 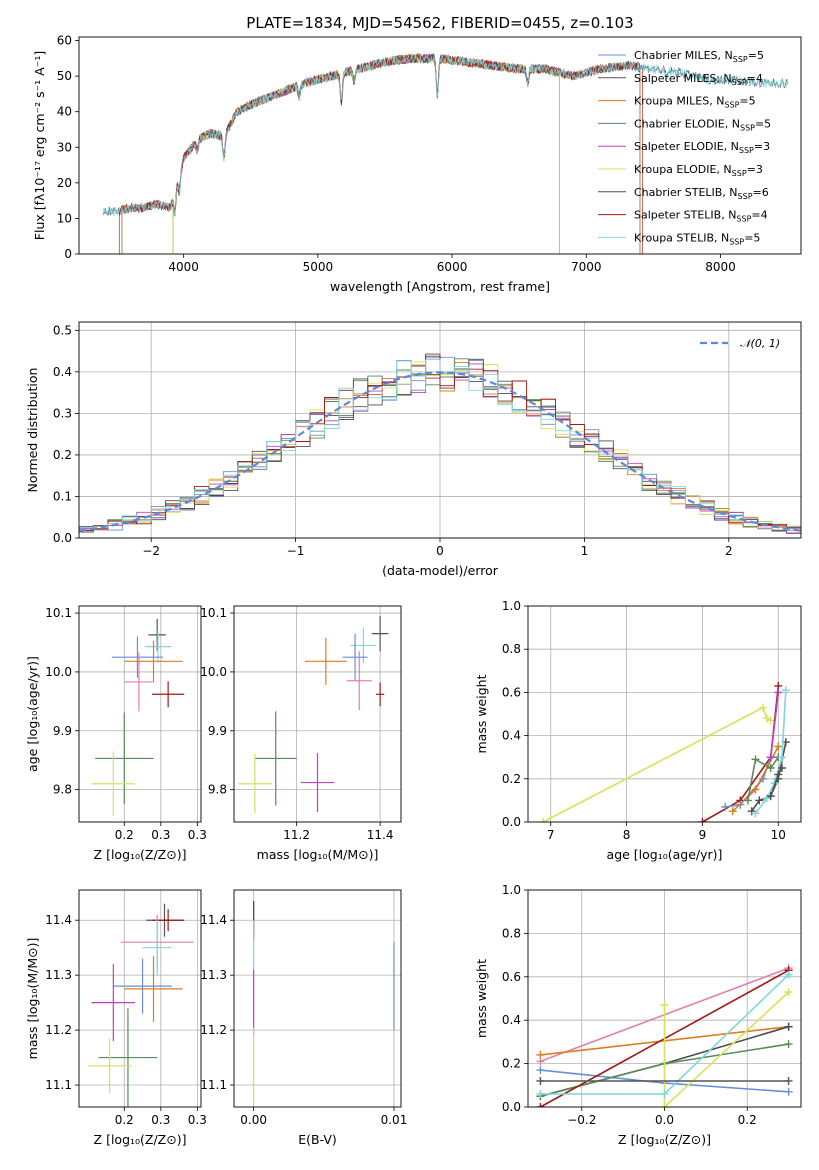 I want to click on legend-label: Kroupa ELODIE, NSSP=3, so click(x=698, y=170).